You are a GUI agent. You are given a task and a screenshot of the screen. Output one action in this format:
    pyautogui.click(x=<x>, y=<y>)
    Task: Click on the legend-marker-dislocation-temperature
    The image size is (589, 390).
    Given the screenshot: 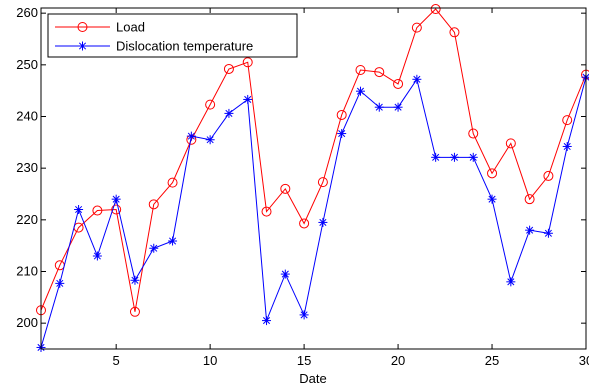 What is the action you would take?
    pyautogui.click(x=82, y=46)
    